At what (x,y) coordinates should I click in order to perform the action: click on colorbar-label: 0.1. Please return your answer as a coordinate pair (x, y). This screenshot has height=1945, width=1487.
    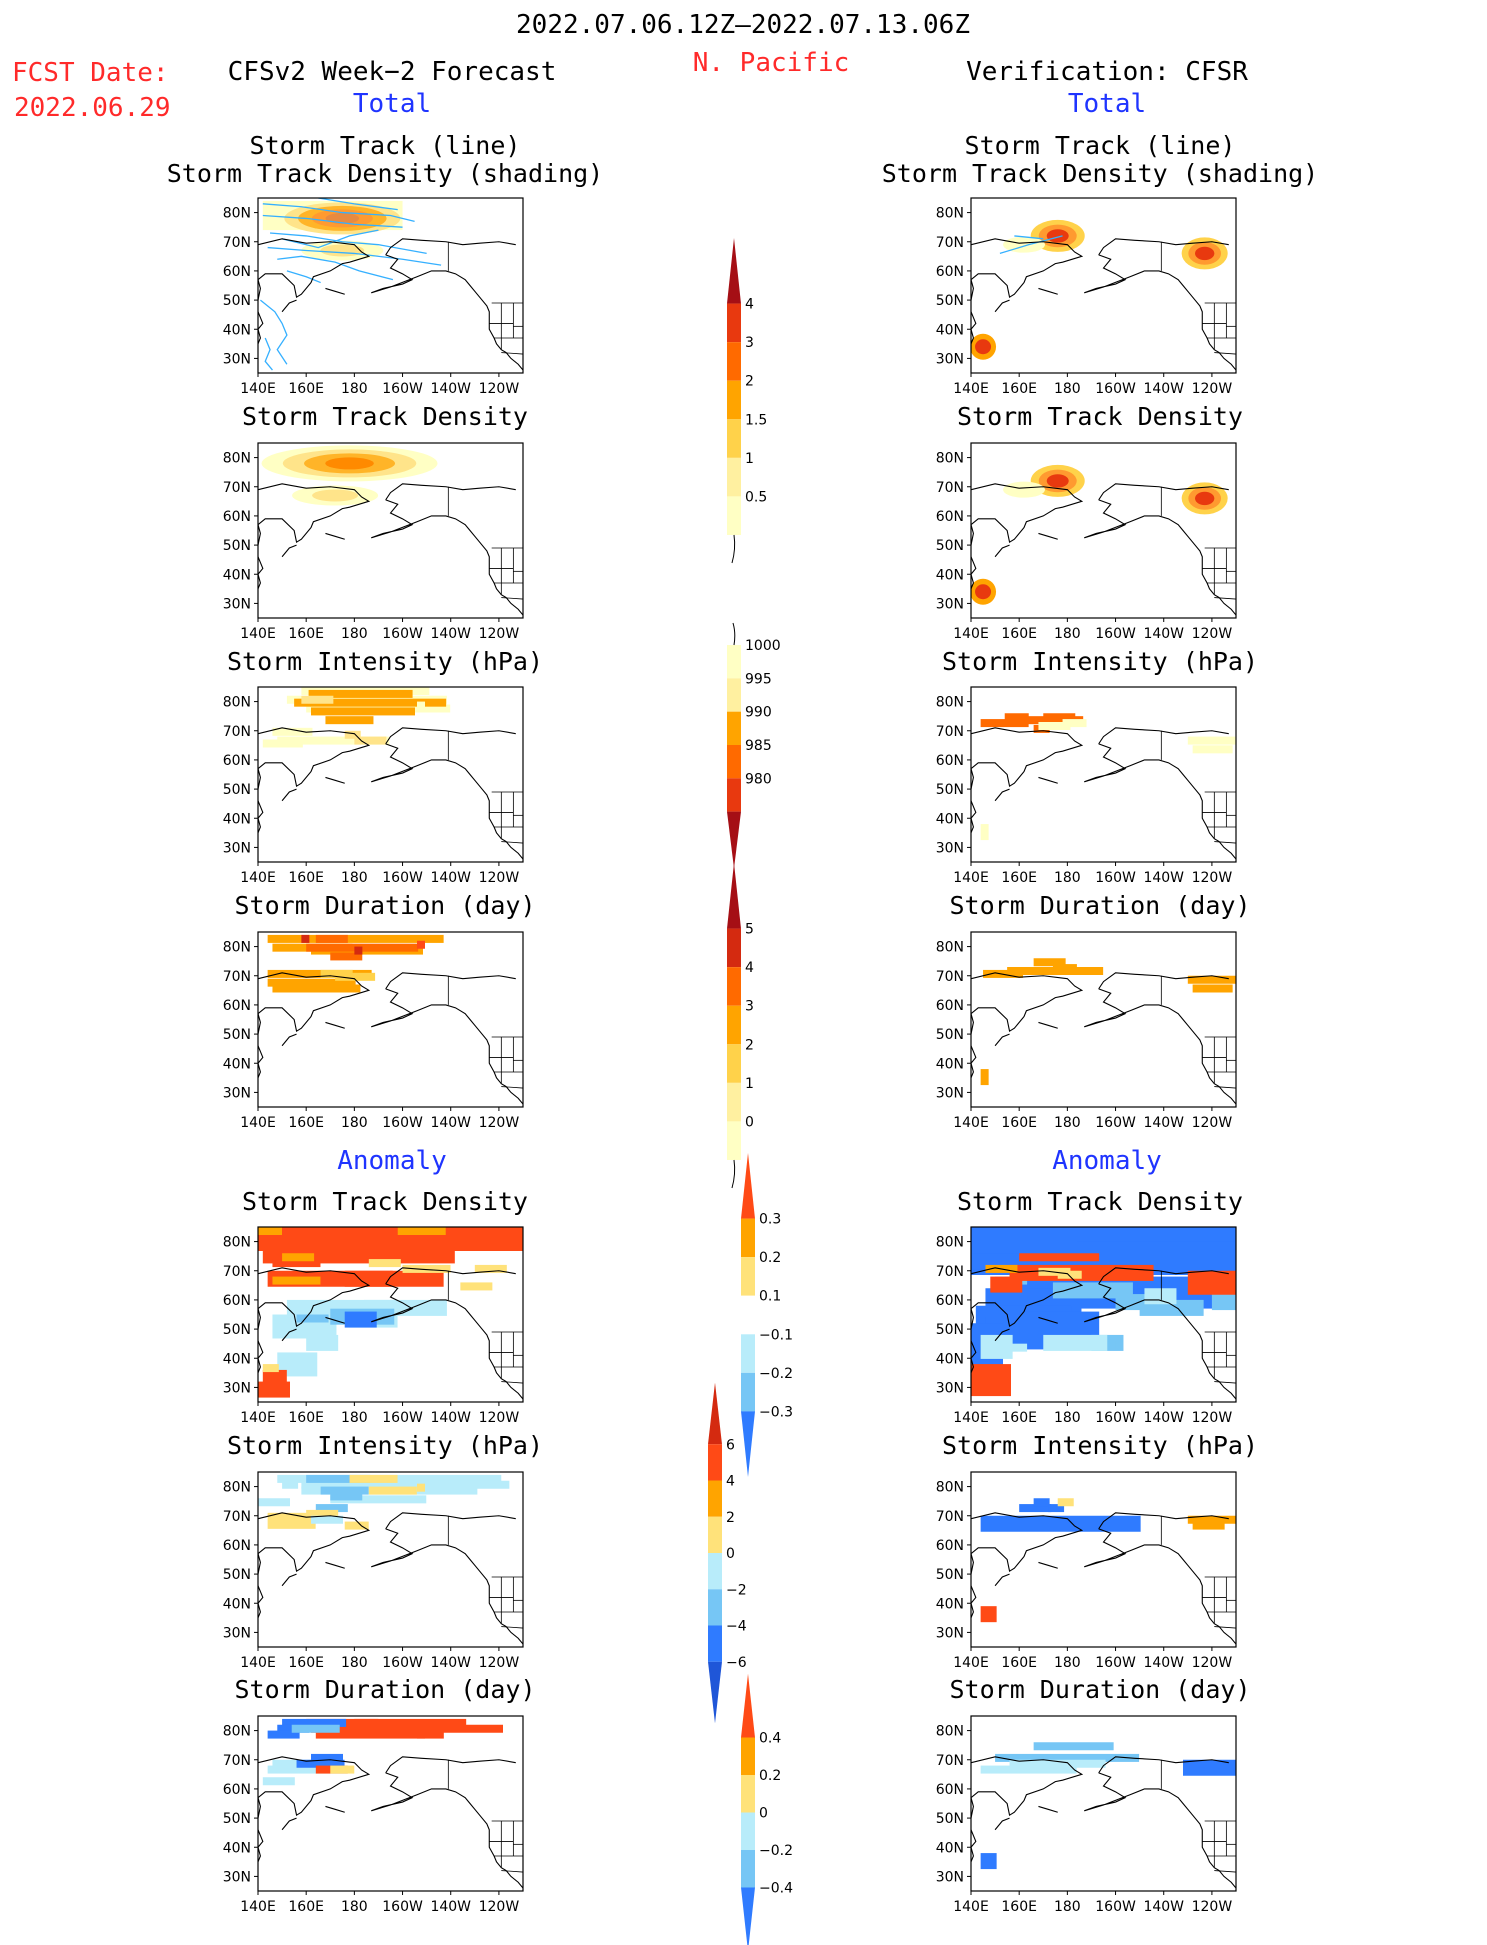
    Looking at the image, I should click on (770, 1297).